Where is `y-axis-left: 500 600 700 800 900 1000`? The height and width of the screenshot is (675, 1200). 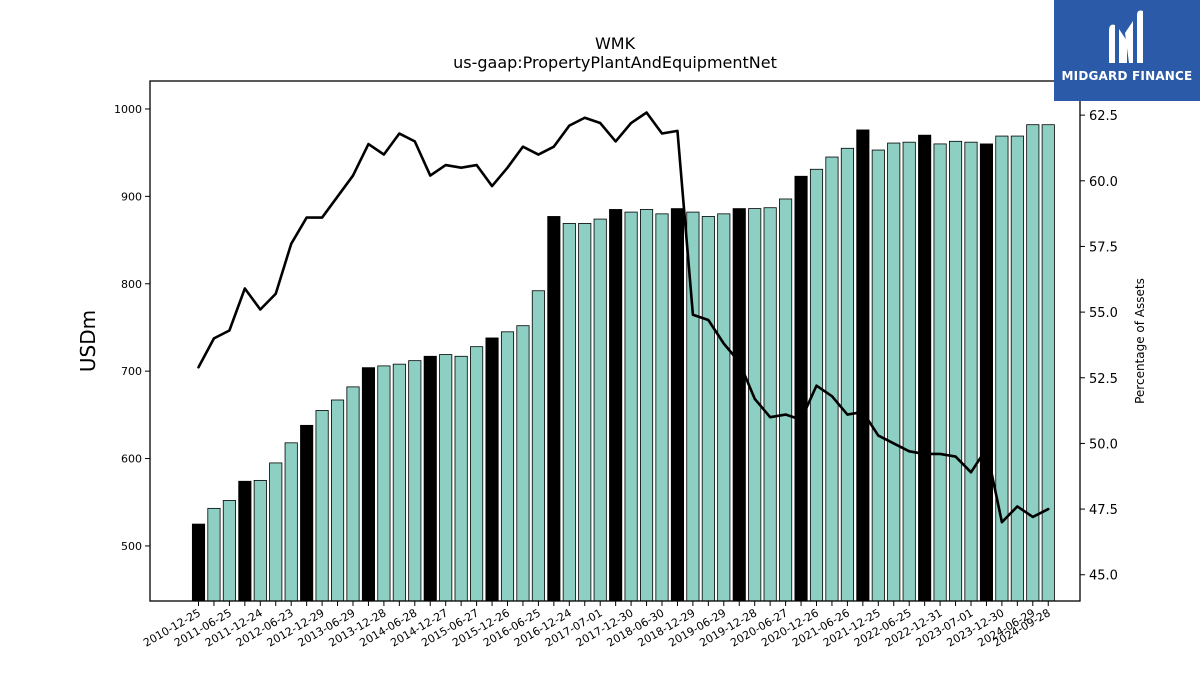 y-axis-left: 500 600 700 800 900 1000 is located at coordinates (132, 328).